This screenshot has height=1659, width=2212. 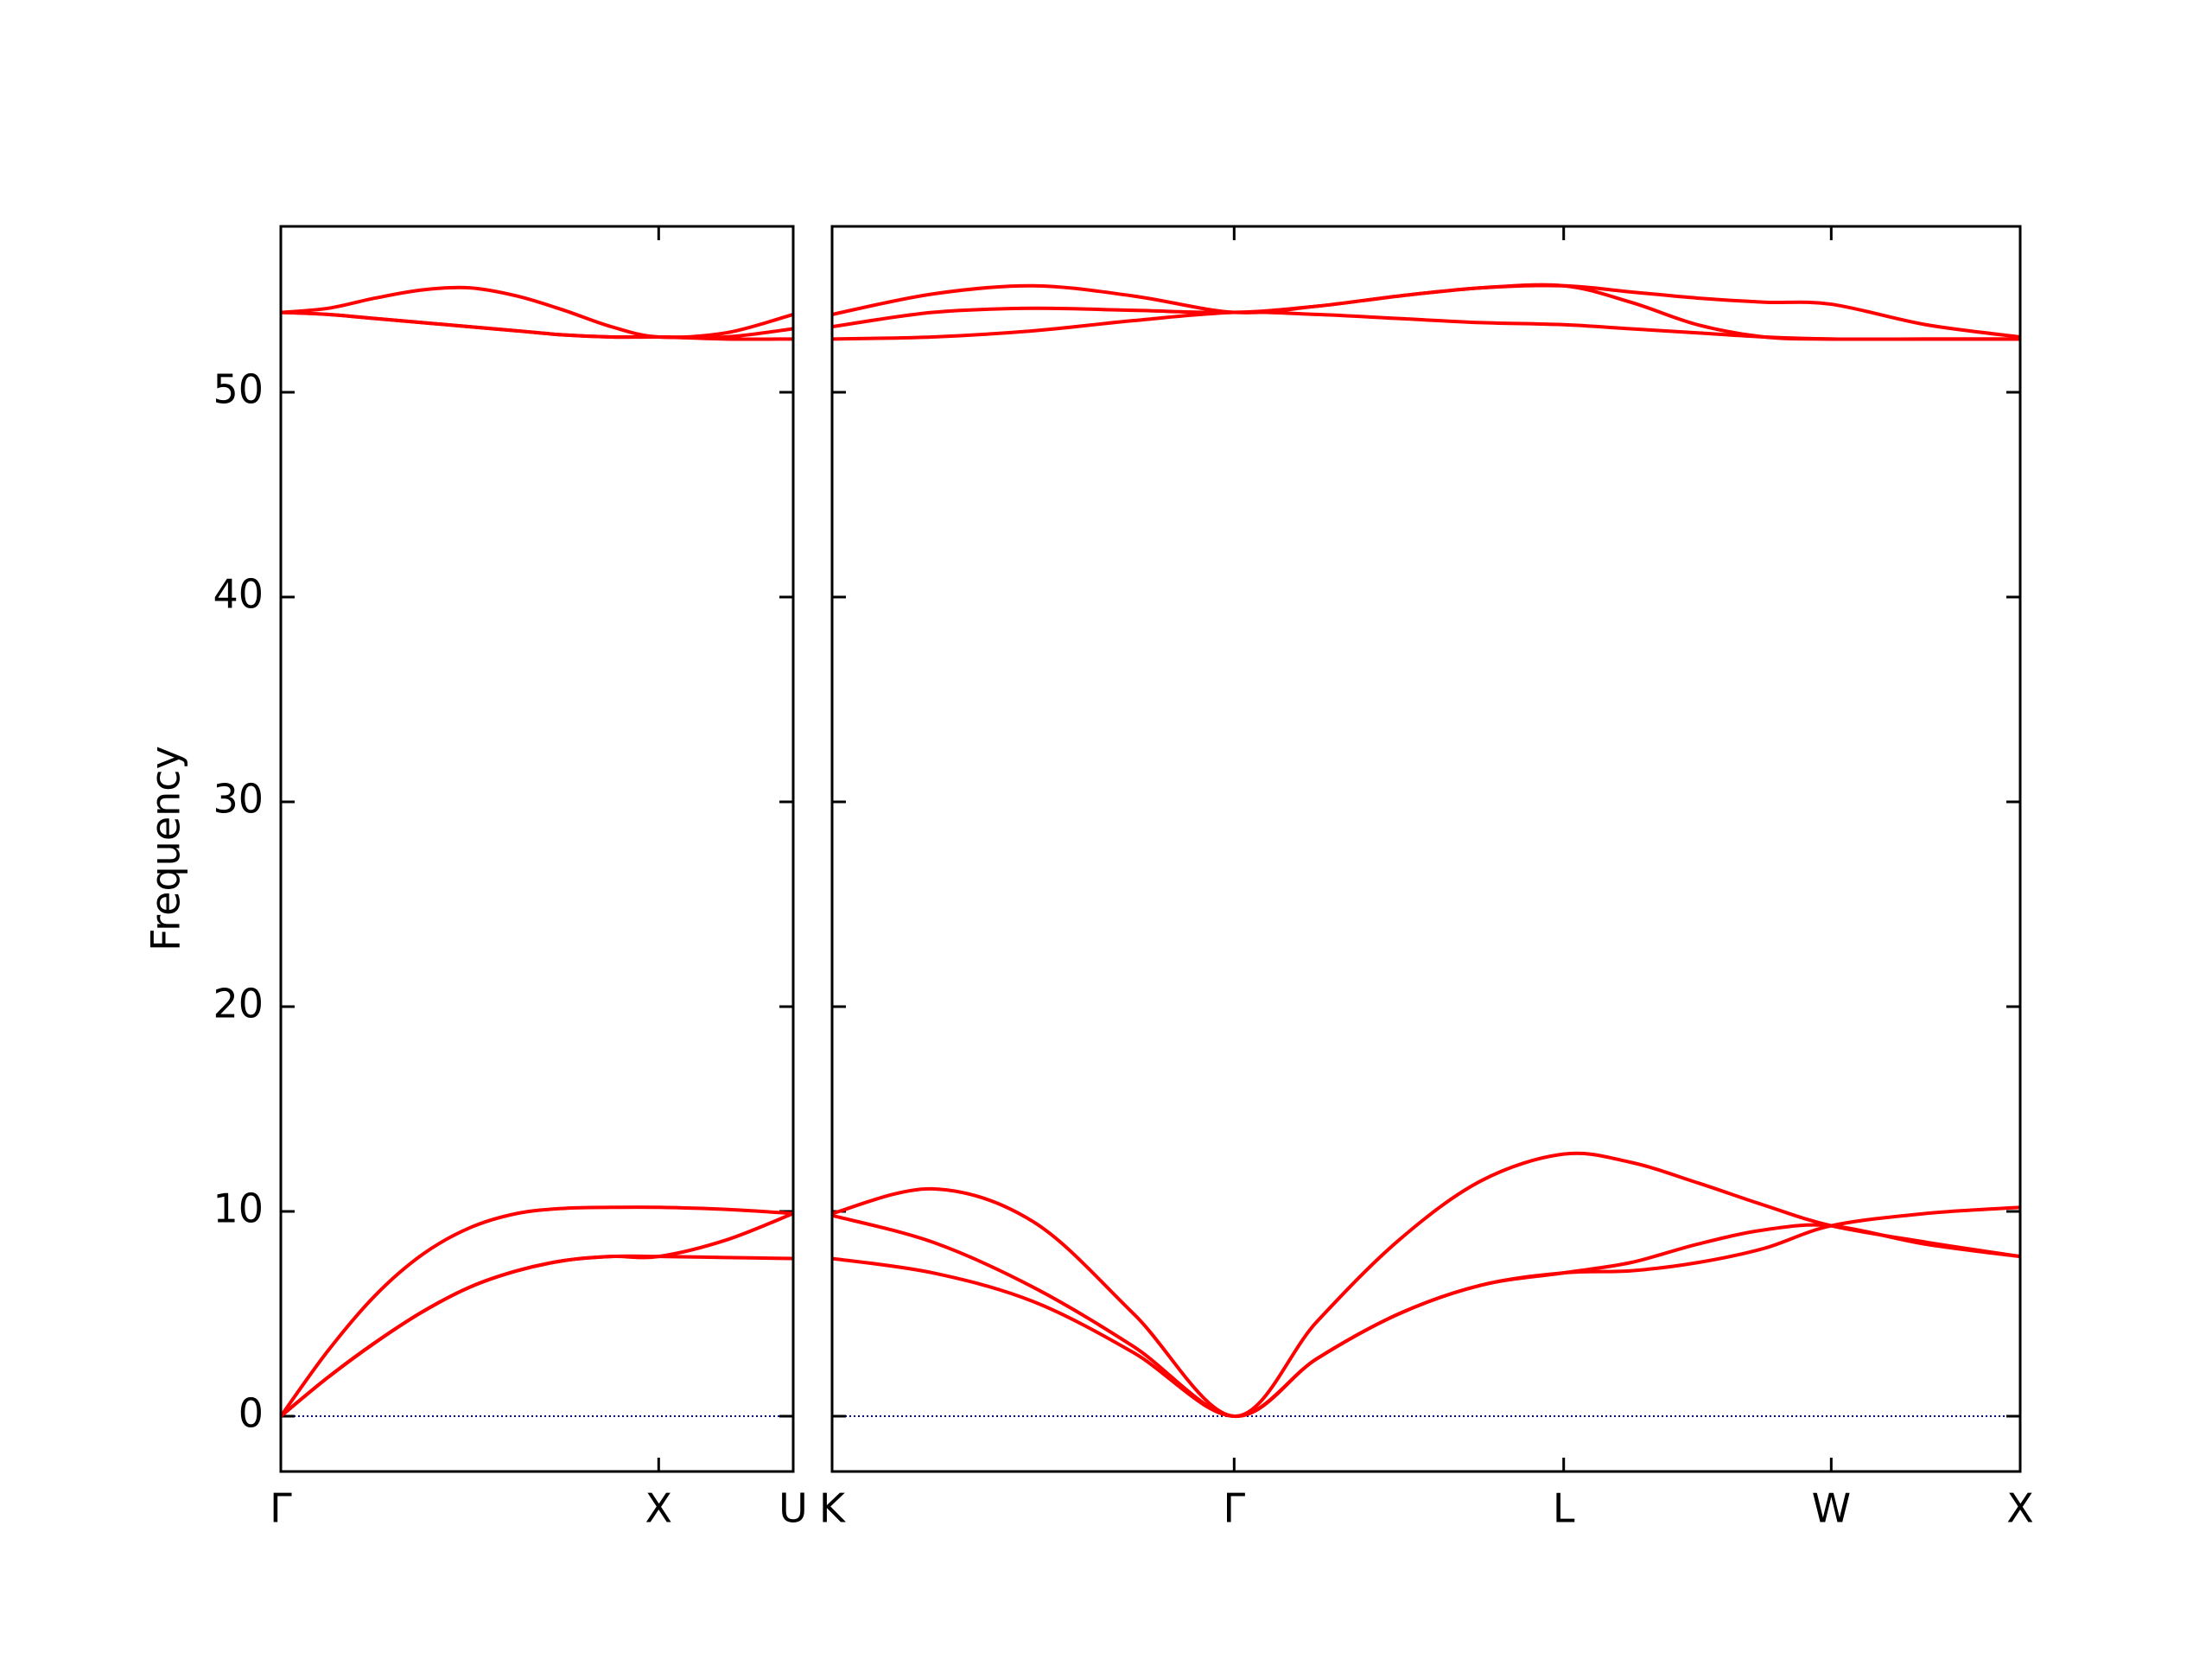 I want to click on x-tick-label: W, so click(x=1831, y=1508).